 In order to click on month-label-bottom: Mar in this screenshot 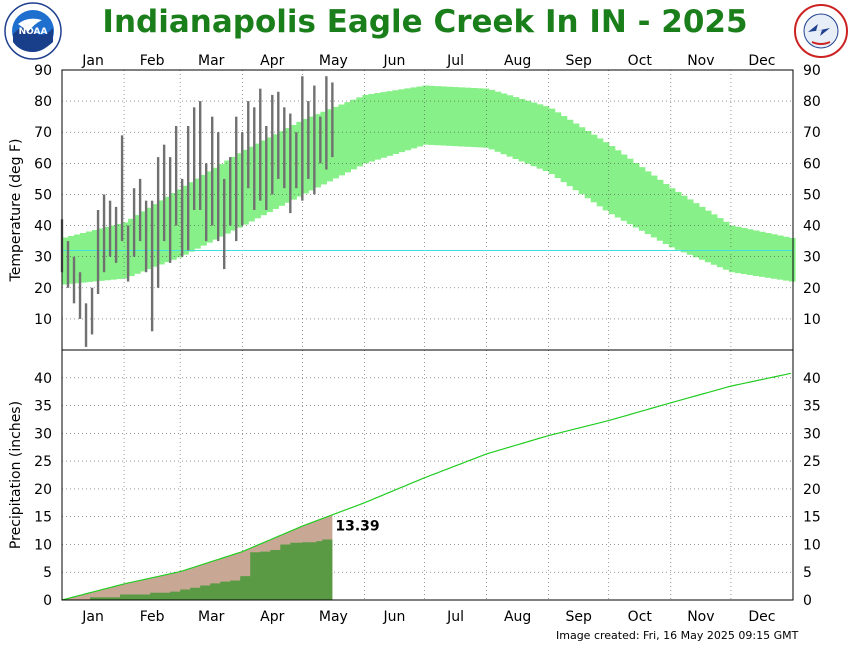, I will do `click(211, 617)`.